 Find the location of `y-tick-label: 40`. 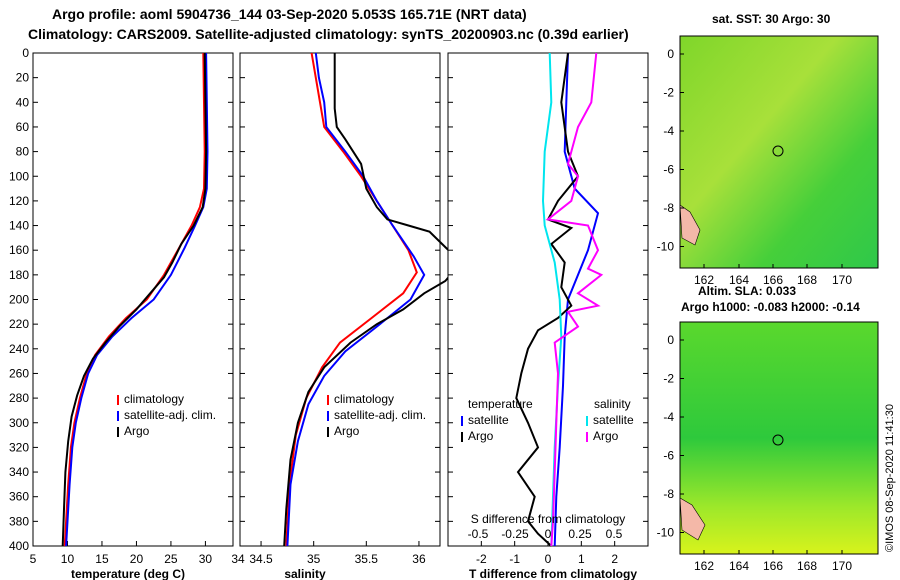

y-tick-label: 40 is located at coordinates (23, 102).